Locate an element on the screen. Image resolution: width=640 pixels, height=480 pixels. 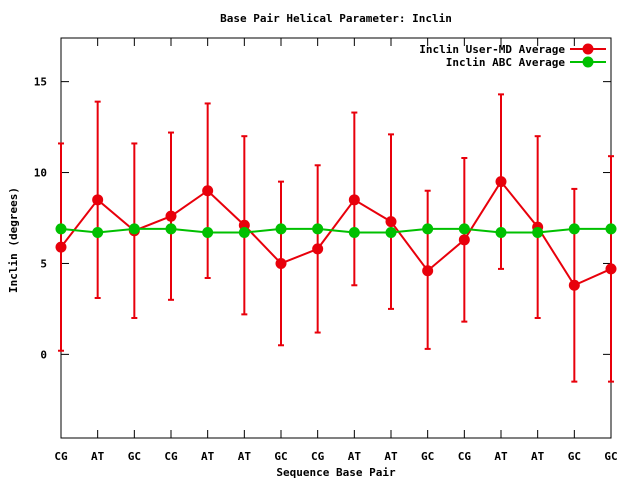
legend-label: Inclin ABC Average is located at coordinates (506, 62).